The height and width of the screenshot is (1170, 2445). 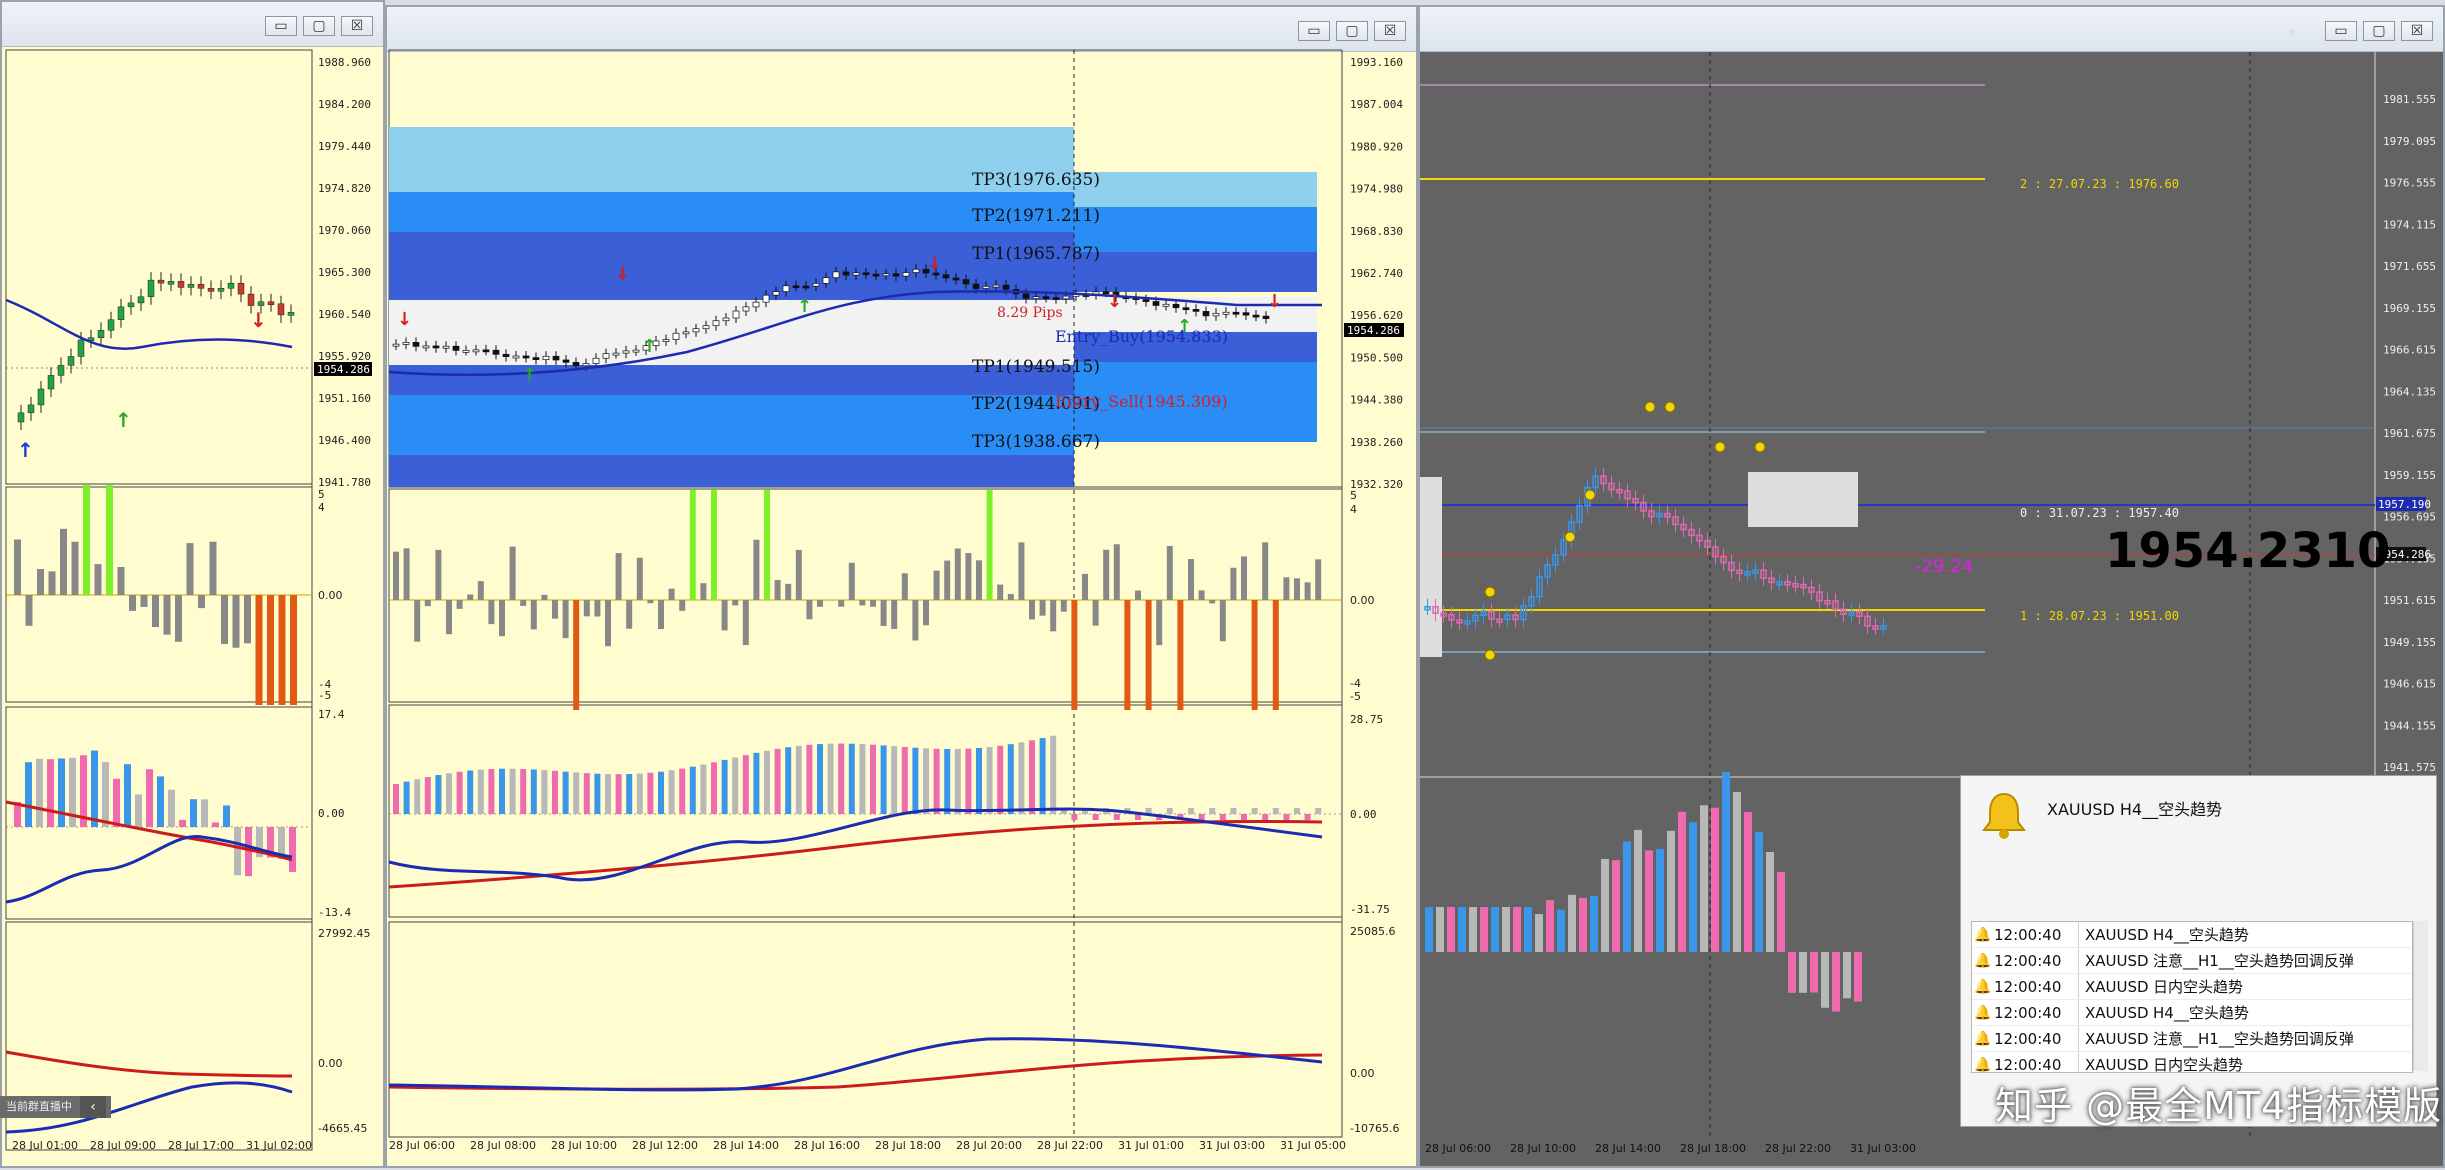 What do you see at coordinates (1376, 315) in the screenshot?
I see `price-label: 1956.620` at bounding box center [1376, 315].